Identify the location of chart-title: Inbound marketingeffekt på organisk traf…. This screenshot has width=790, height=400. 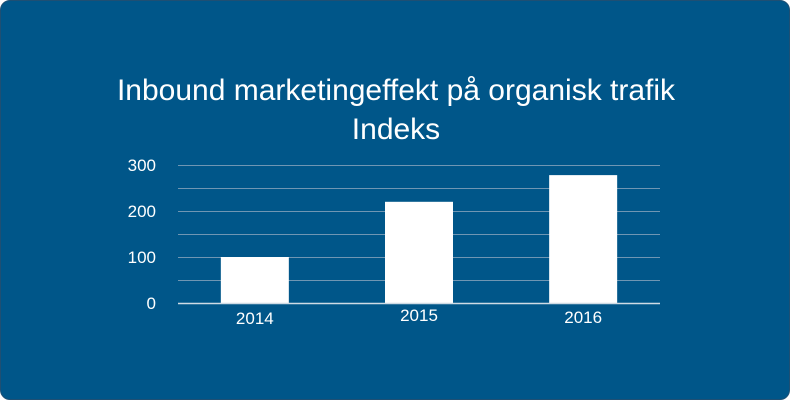
(396, 90).